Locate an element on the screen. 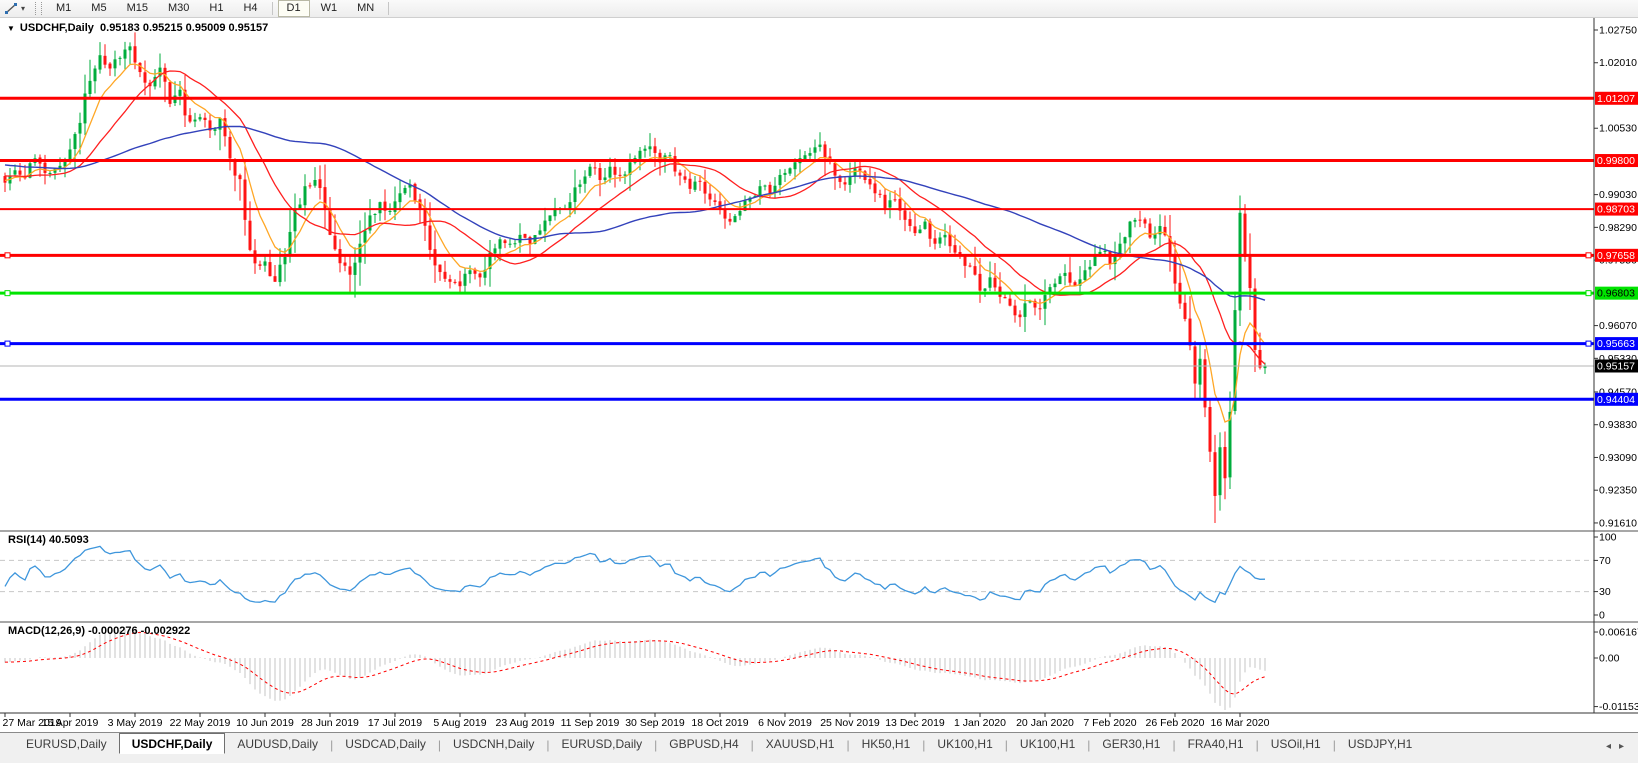 The width and height of the screenshot is (1638, 763). chart-tab-usdcad-daily: USDCAD,Daily is located at coordinates (385, 744).